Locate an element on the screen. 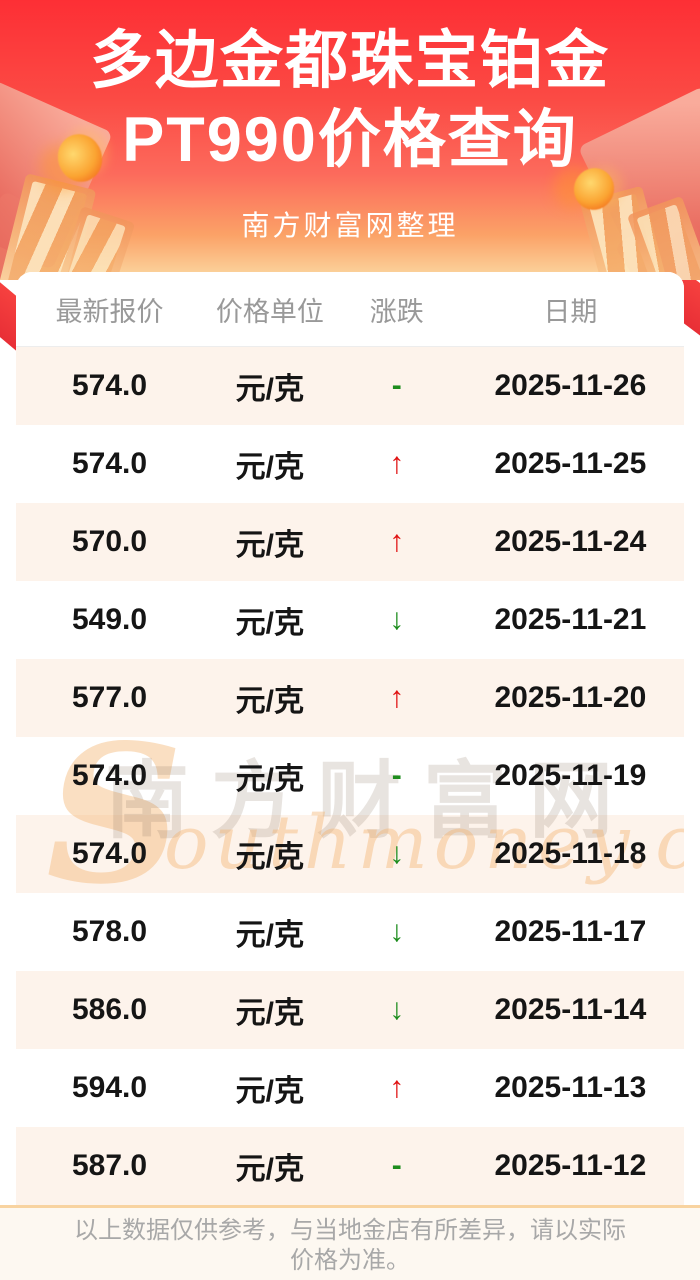 The image size is (700, 1280). table-row: 574.0 元/克 - 2025-11-26 is located at coordinates (350, 386).